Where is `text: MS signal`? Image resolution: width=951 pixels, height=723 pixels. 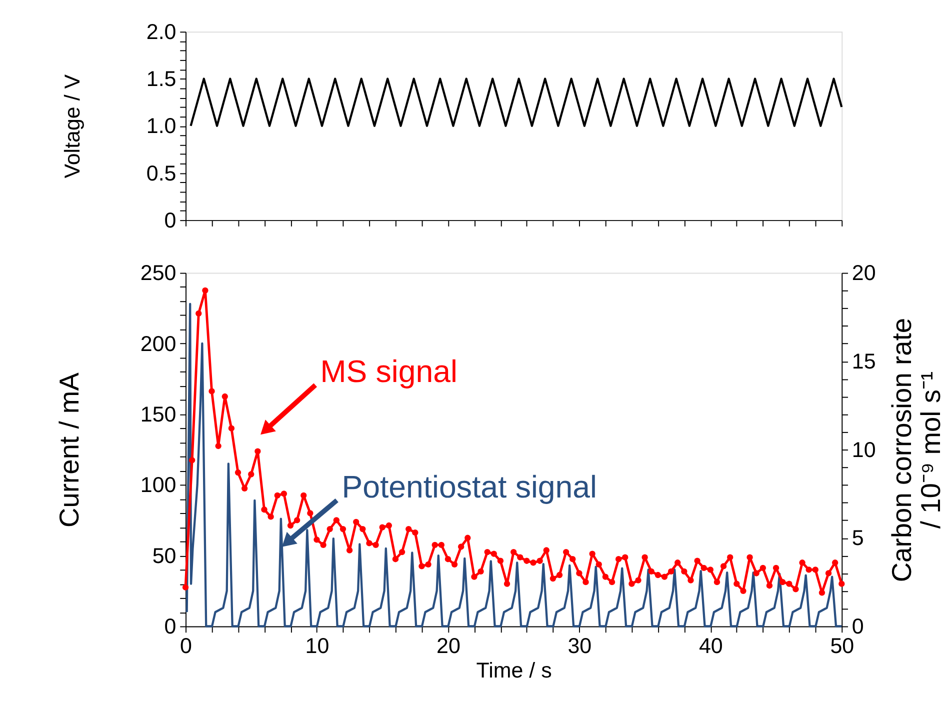 text: MS signal is located at coordinates (389, 372).